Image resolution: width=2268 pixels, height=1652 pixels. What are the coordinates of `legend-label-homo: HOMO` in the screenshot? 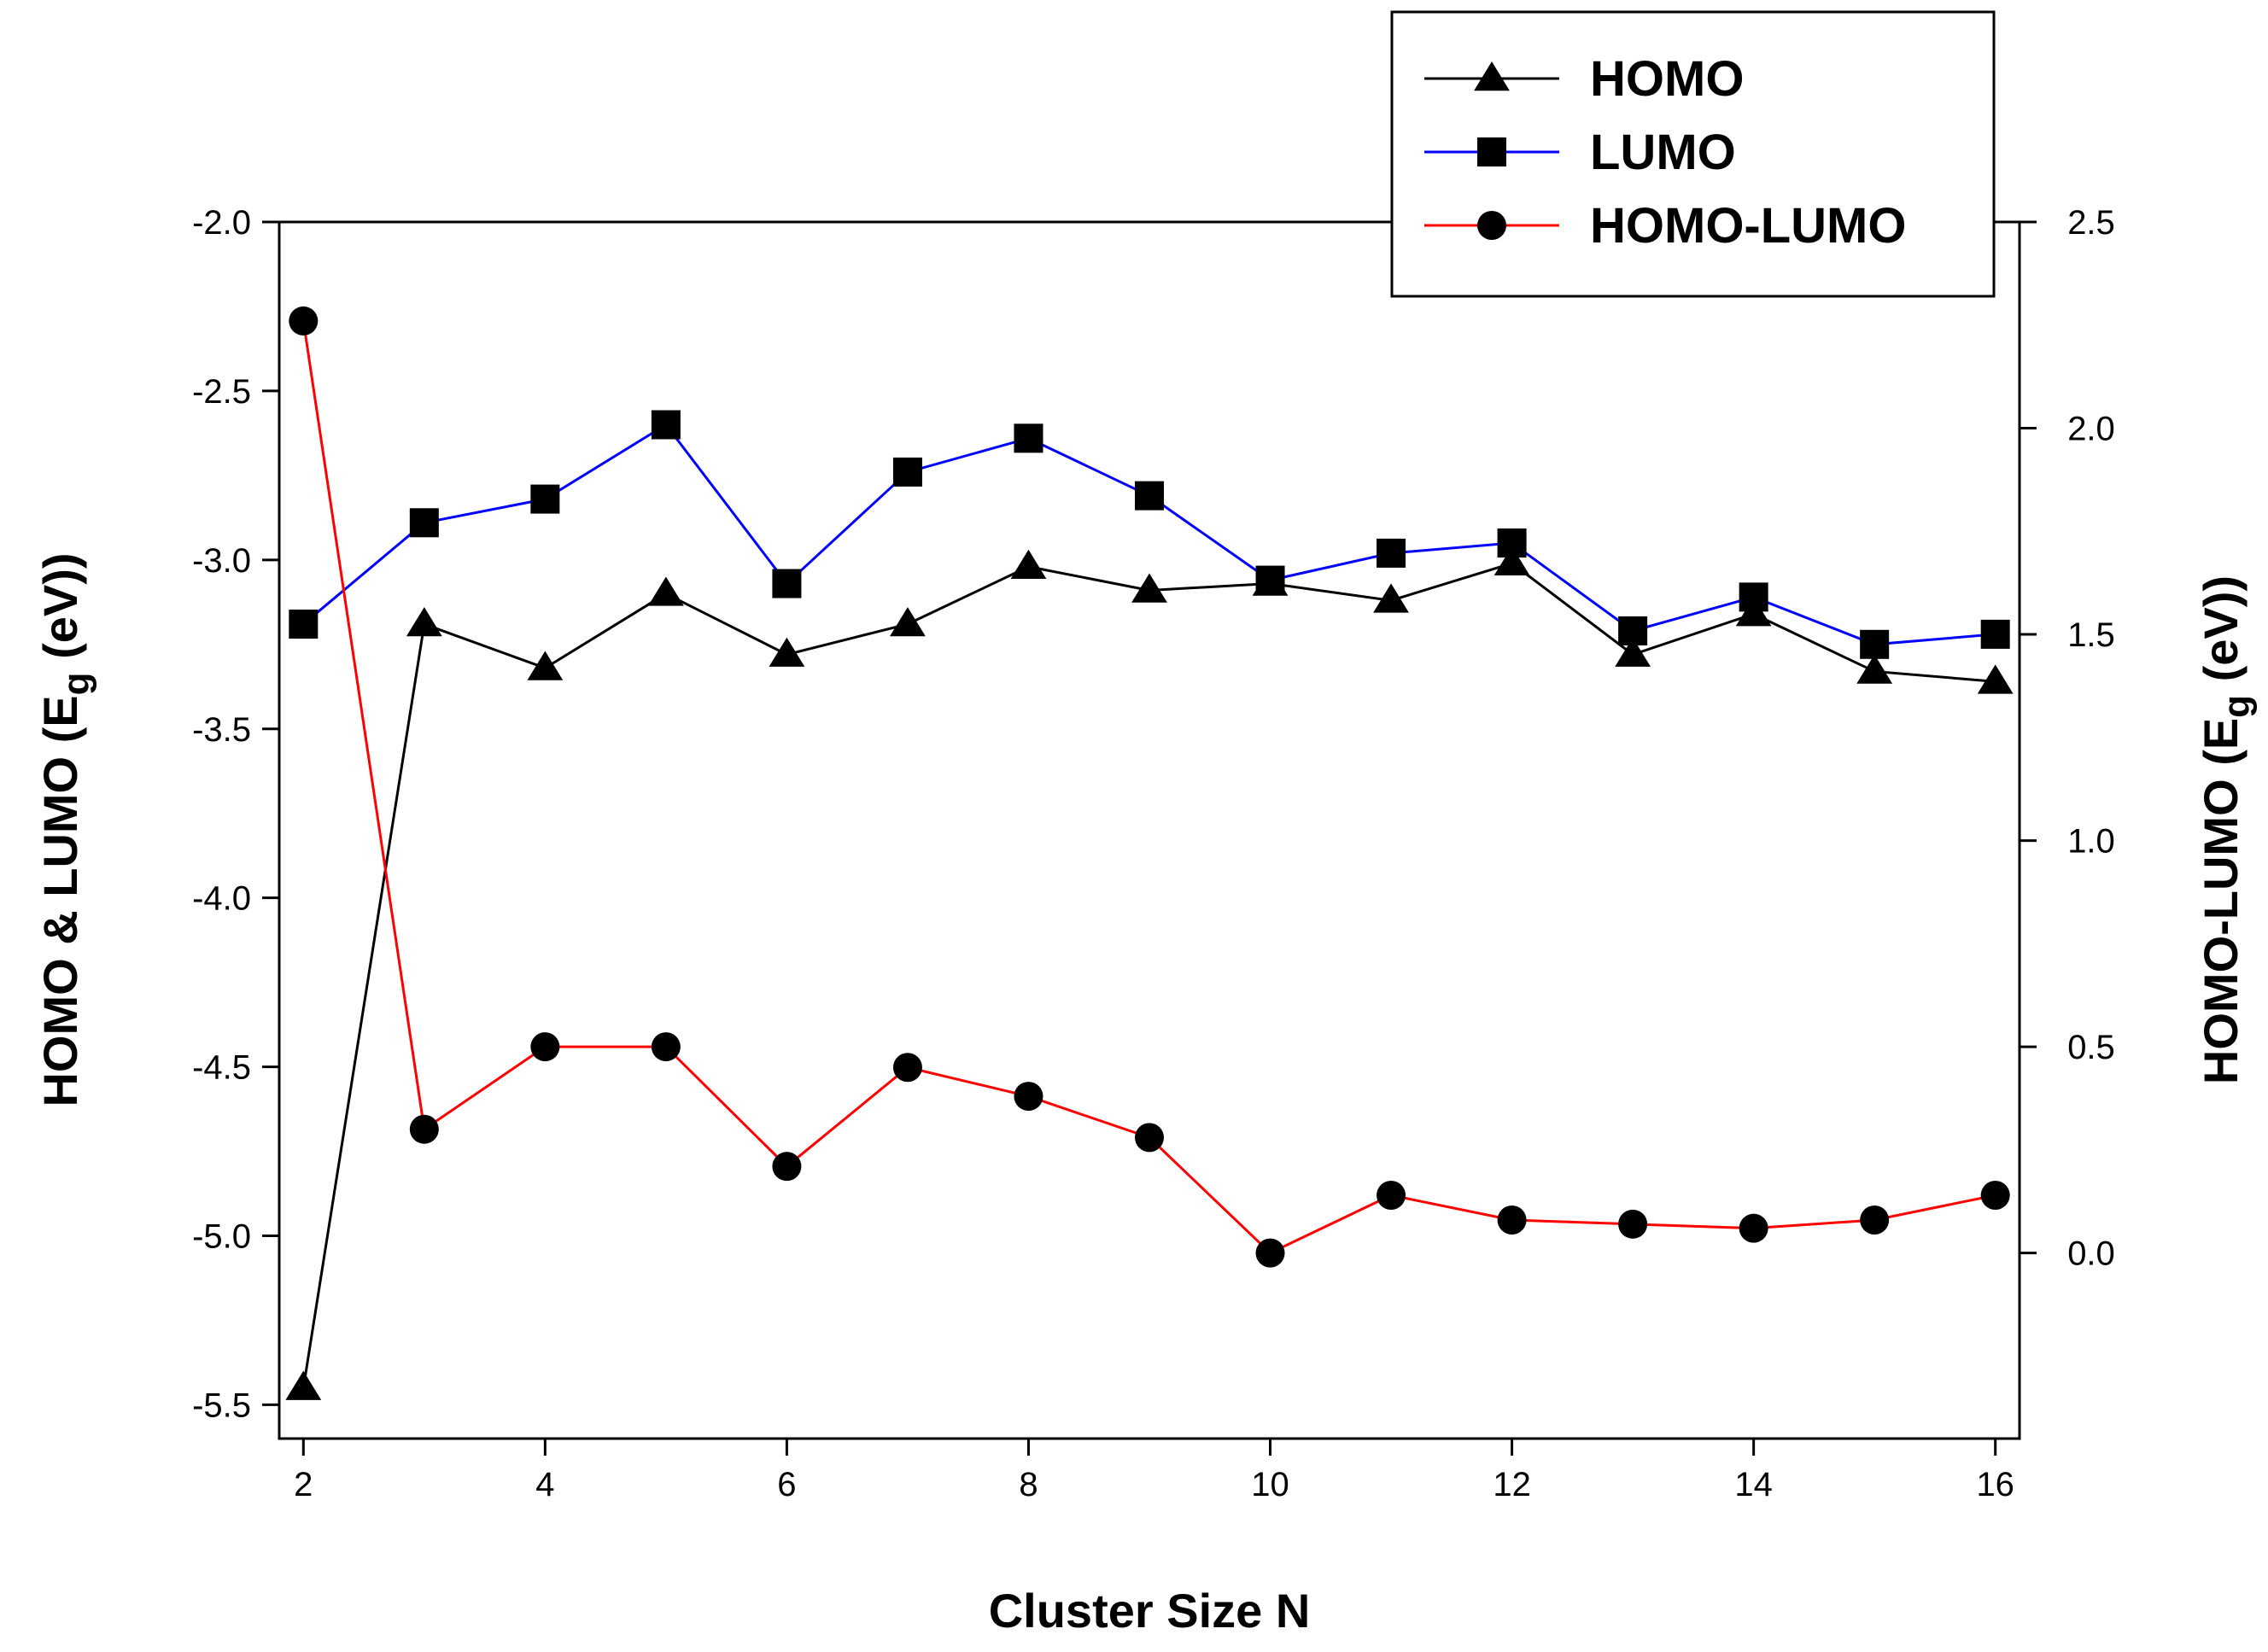 It's located at (1667, 79).